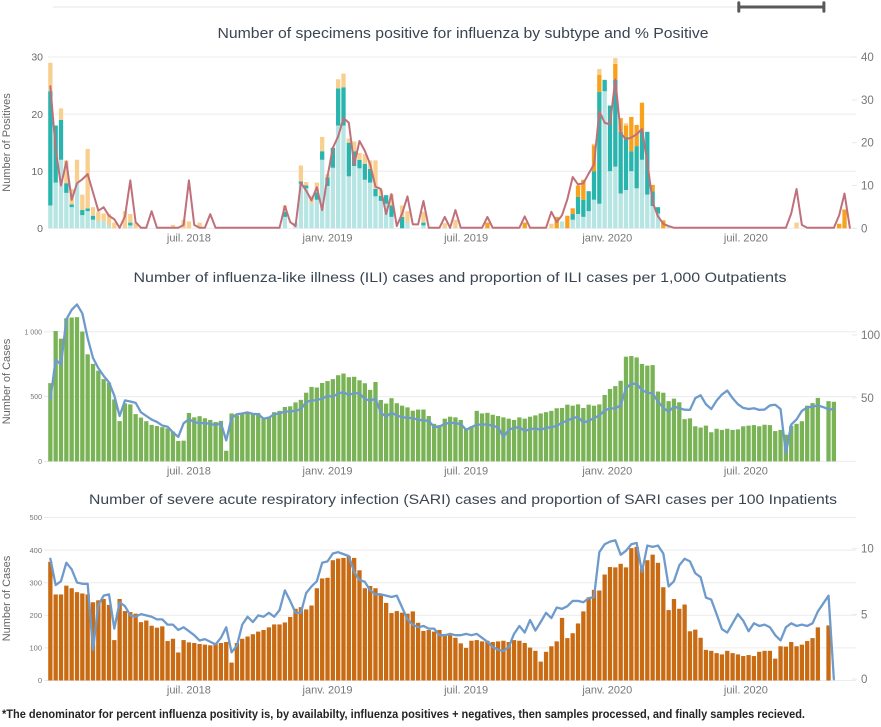 This screenshot has width=881, height=727. Describe the element at coordinates (7, 142) in the screenshot. I see `svg-text: Number of Positives` at that location.